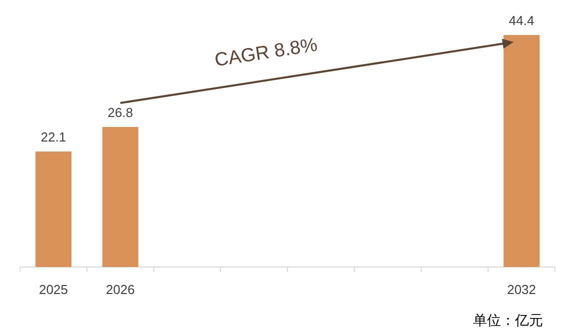 The height and width of the screenshot is (331, 569). Describe the element at coordinates (120, 289) in the screenshot. I see `x-tick-label: 2026` at that location.